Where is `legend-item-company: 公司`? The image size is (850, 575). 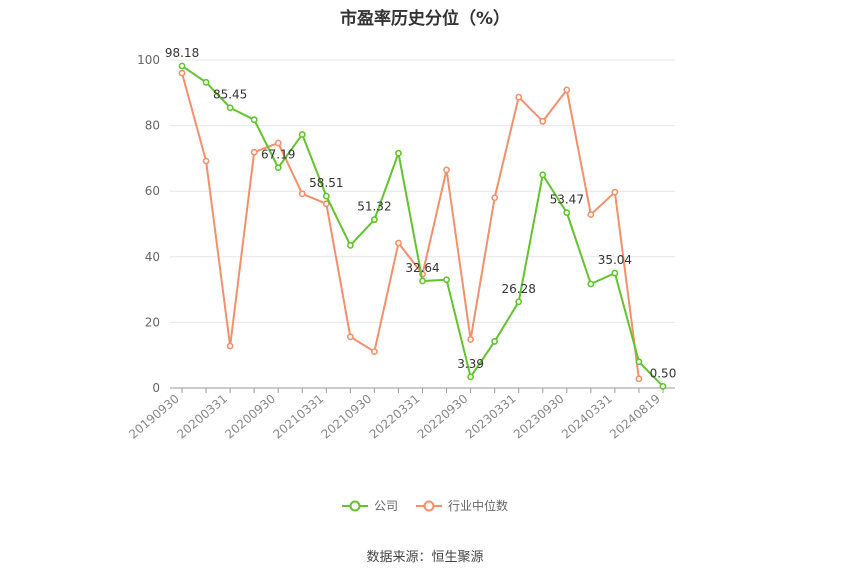 legend-item-company: 公司 is located at coordinates (369, 505).